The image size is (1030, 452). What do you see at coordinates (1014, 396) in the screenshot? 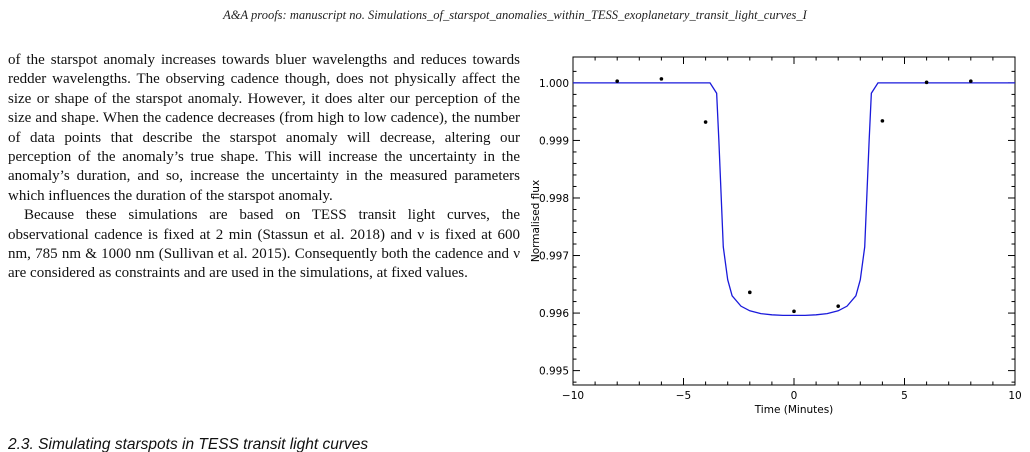
I see `x-tick-label: 10` at bounding box center [1014, 396].